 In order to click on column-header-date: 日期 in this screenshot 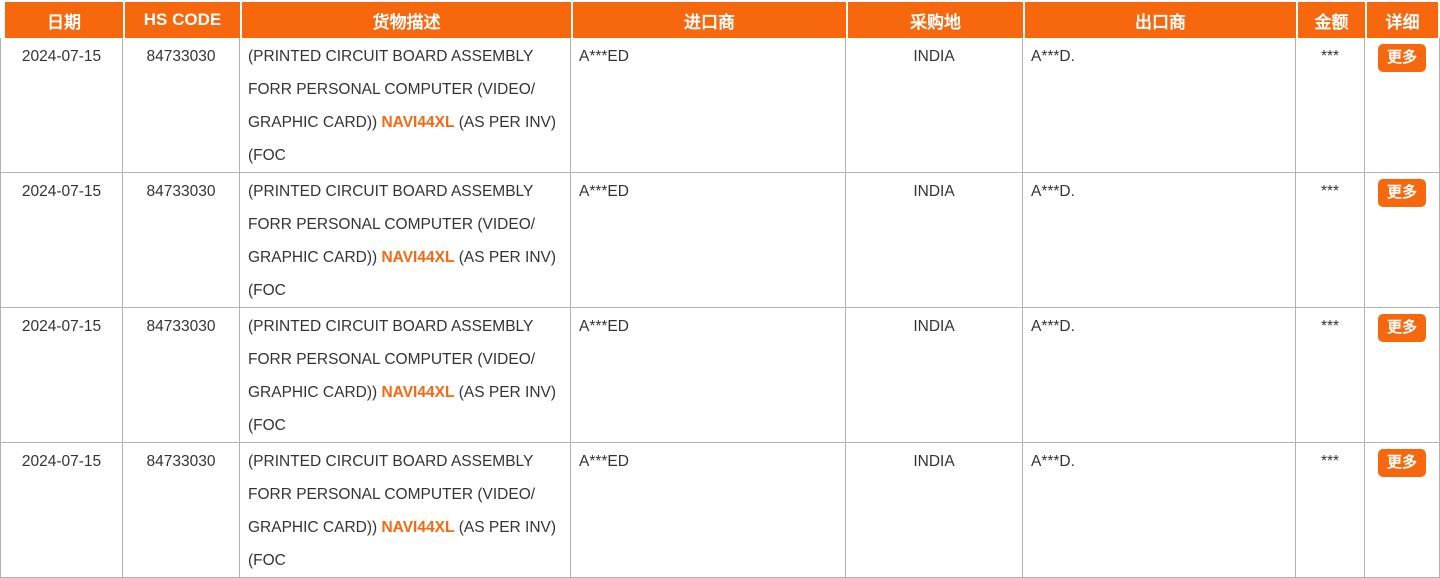, I will do `click(61, 20)`.